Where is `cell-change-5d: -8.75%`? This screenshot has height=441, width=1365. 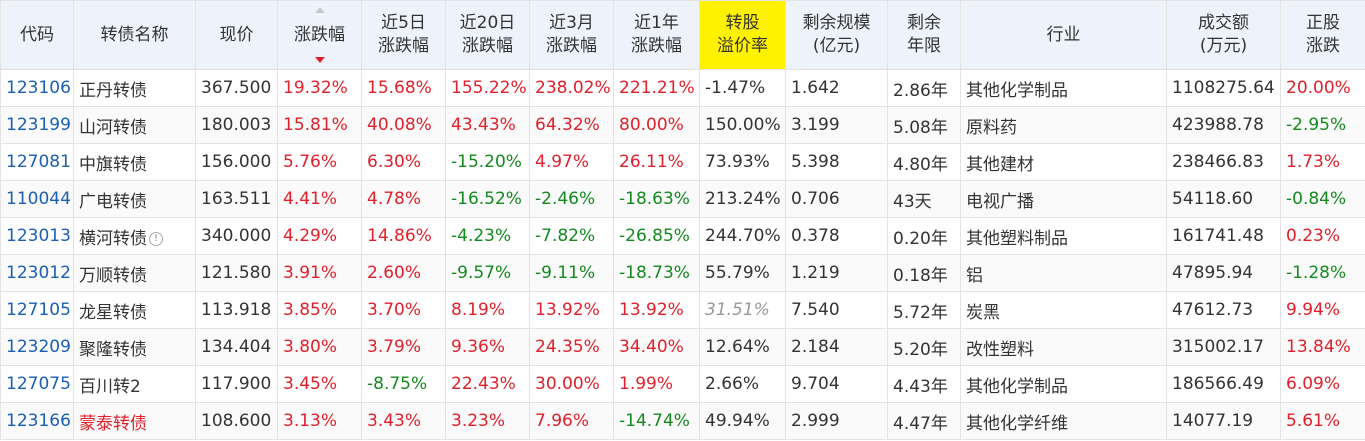
cell-change-5d: -8.75% is located at coordinates (403, 384).